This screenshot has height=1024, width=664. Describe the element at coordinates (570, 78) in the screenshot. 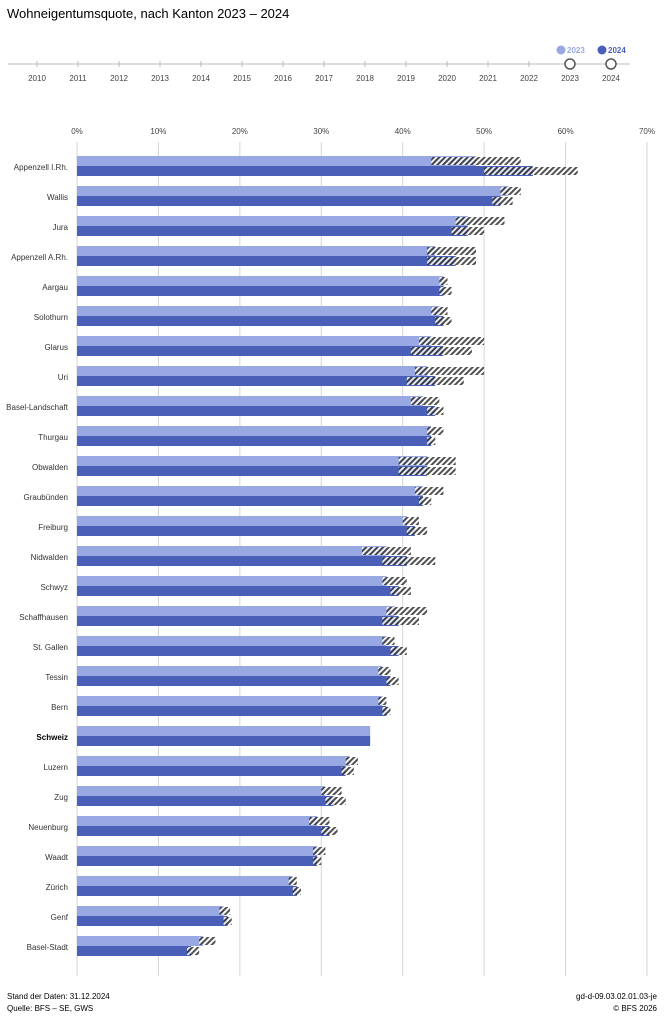

I see `timeline-year-label: 2023` at that location.